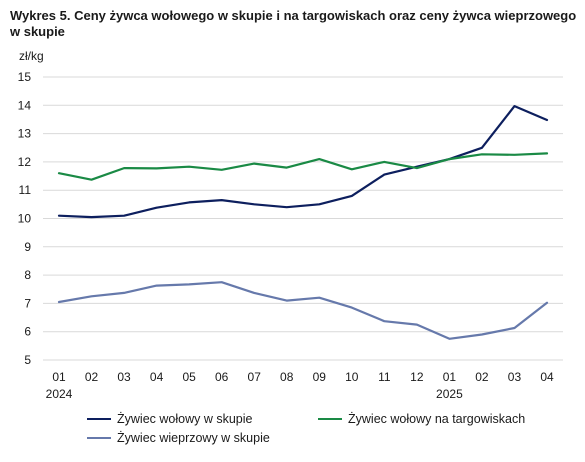  What do you see at coordinates (25, 162) in the screenshot?
I see `y-tick-label: 12` at bounding box center [25, 162].